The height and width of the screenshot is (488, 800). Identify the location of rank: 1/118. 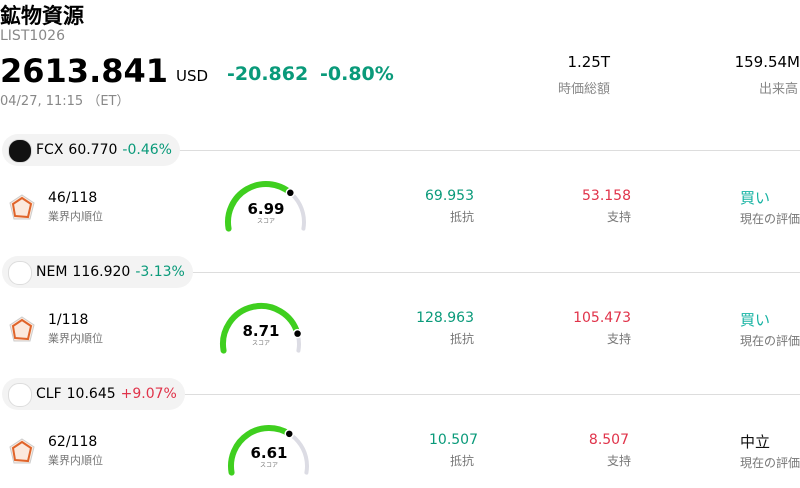
(68, 320).